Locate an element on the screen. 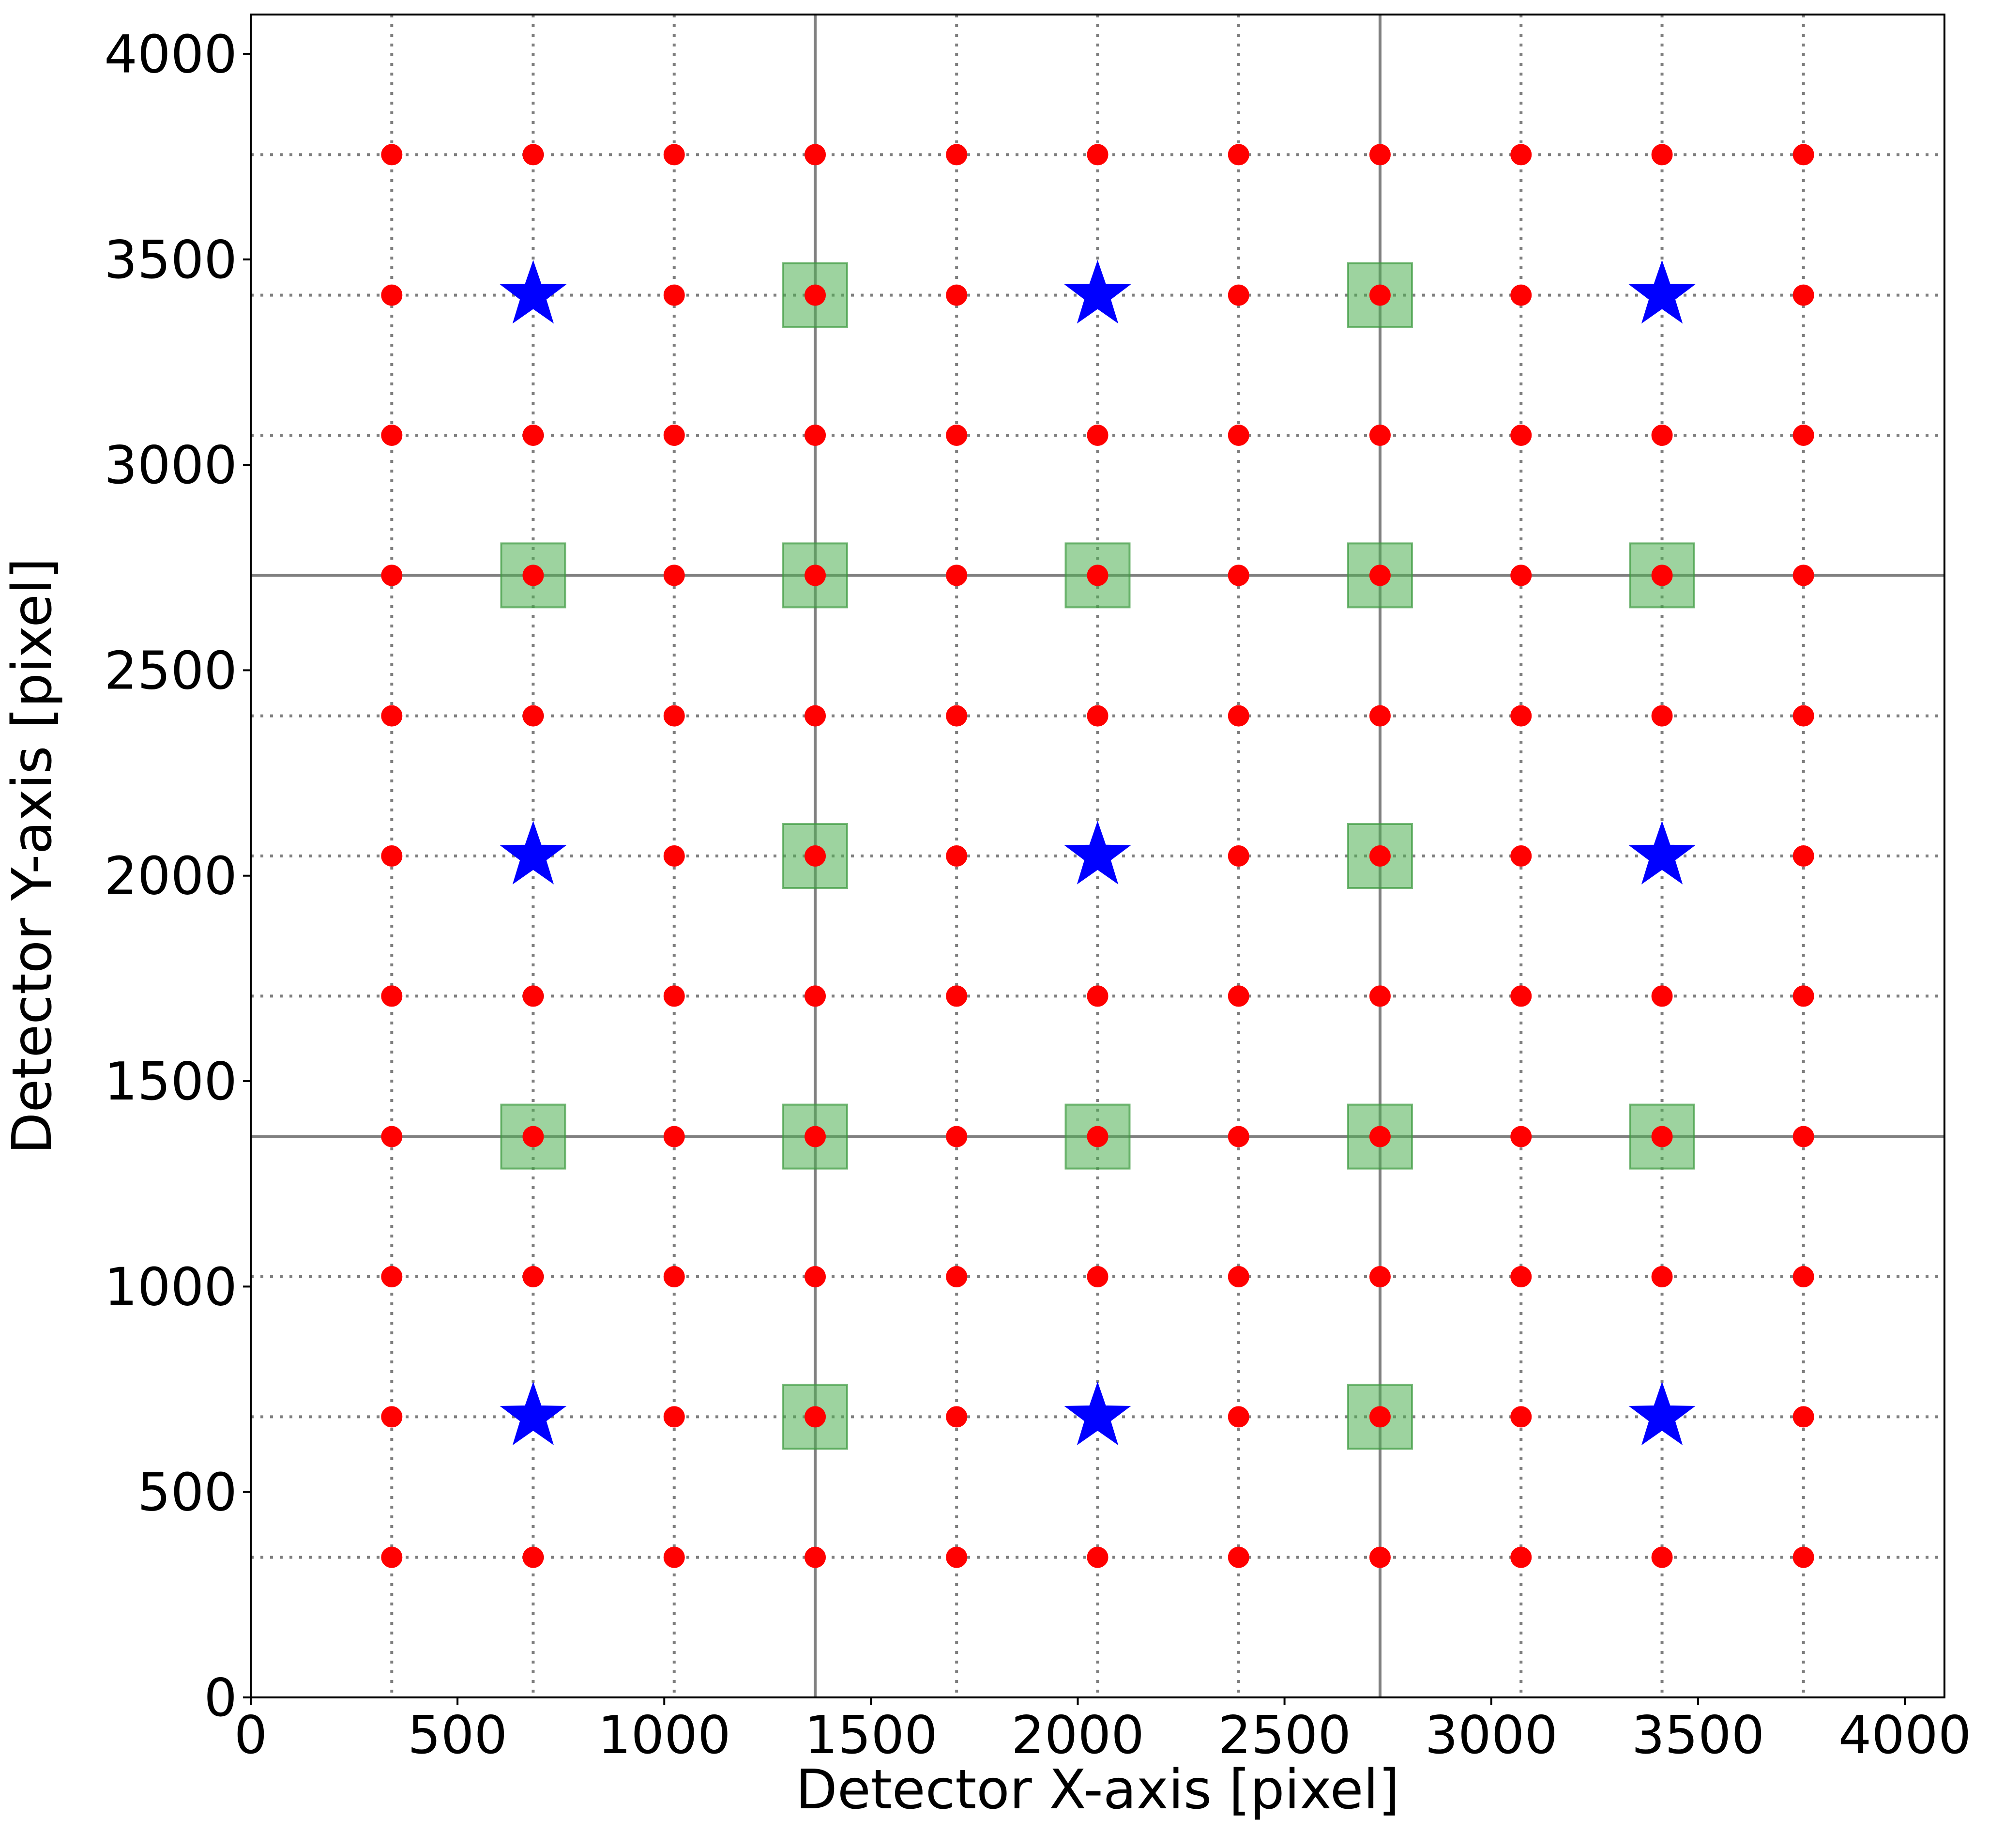 This screenshot has height=1848, width=1989. x-axis-title: Detector X-axis [pixel] is located at coordinates (1098, 1790).